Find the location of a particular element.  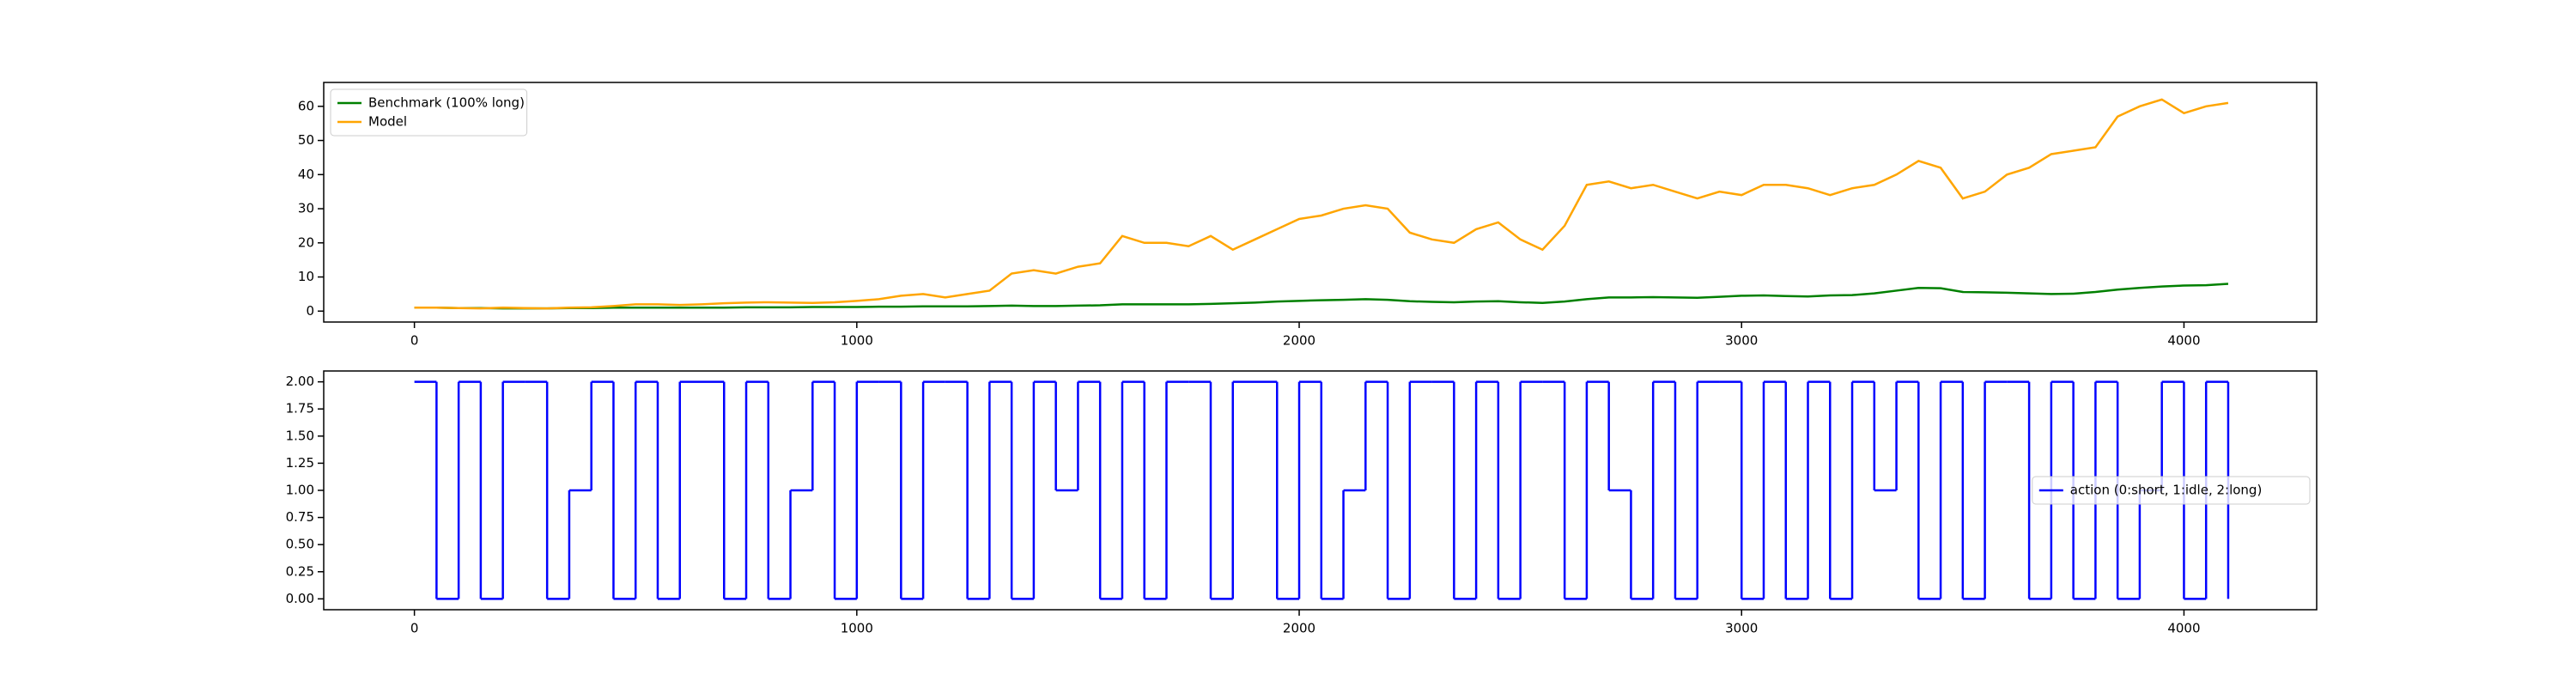

y-tick-label: 1.75 is located at coordinates (300, 408).